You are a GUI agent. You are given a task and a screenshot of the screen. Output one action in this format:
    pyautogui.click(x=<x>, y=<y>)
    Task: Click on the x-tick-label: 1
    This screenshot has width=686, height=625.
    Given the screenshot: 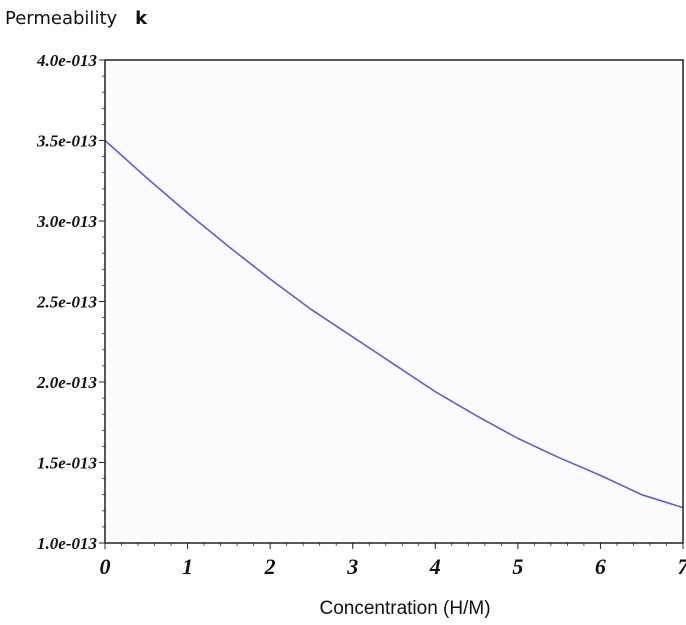 What is the action you would take?
    pyautogui.click(x=187, y=566)
    